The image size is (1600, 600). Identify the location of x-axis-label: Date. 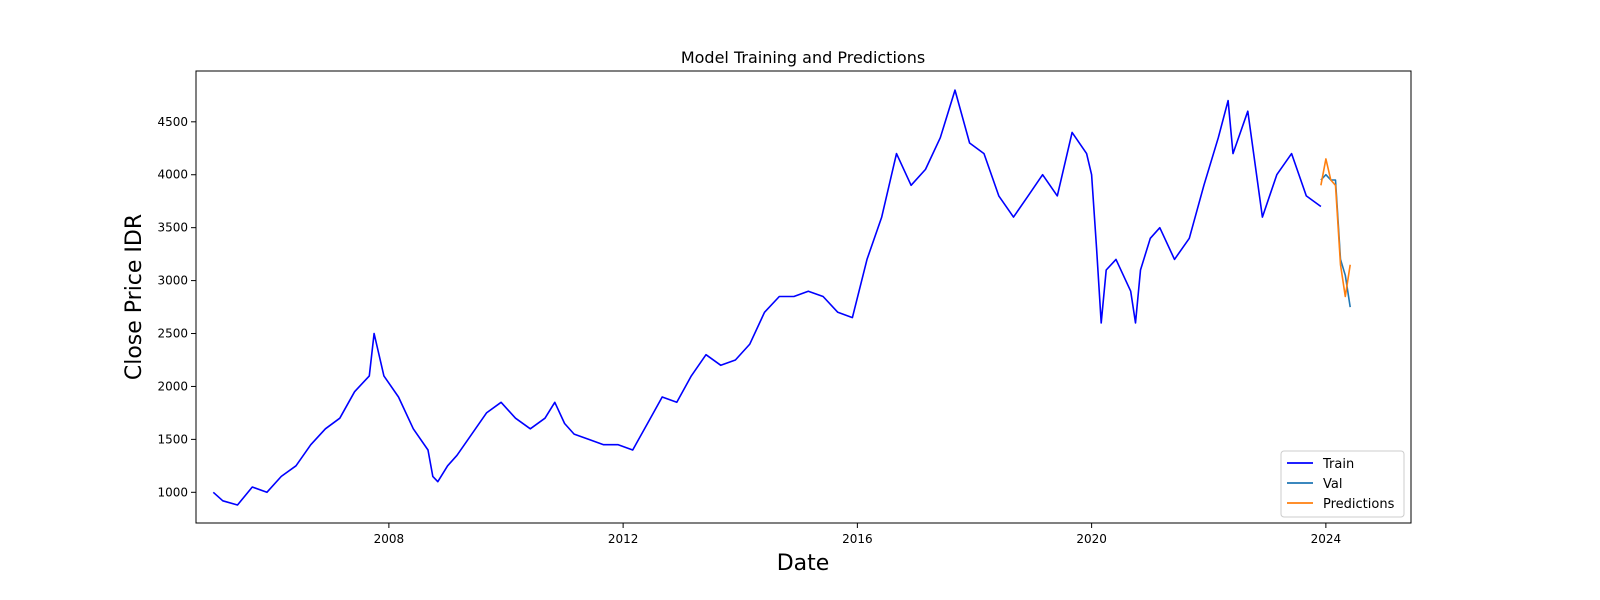
(803, 563).